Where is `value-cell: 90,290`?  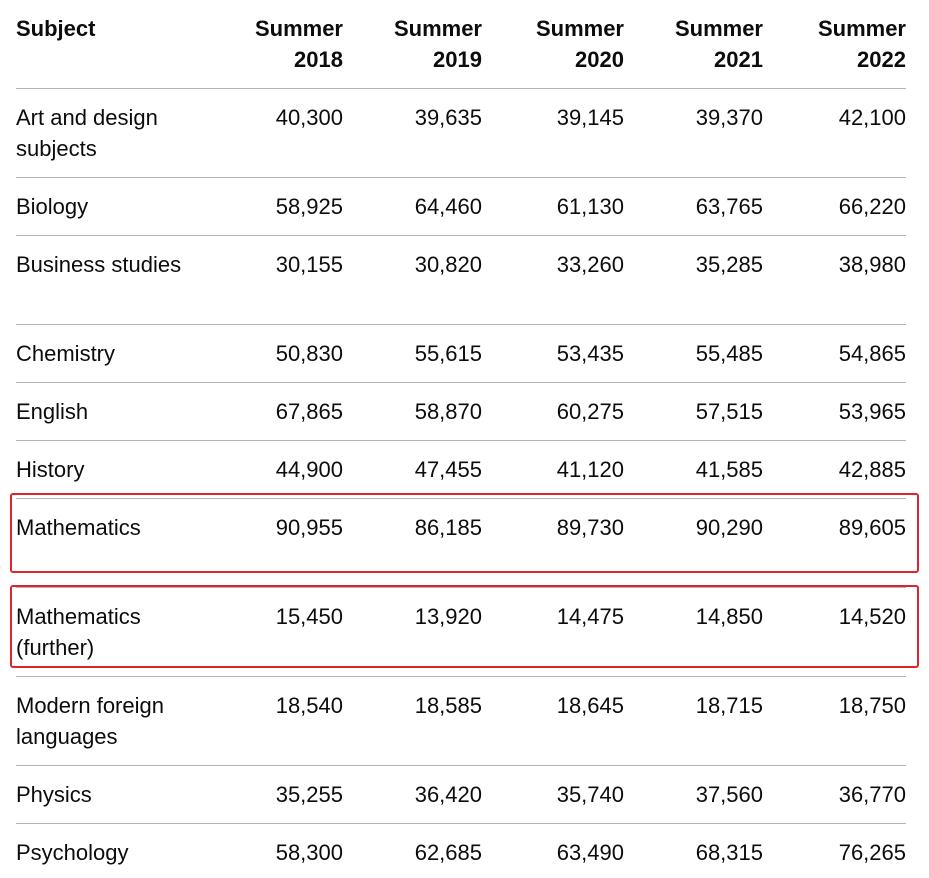 value-cell: 90,290 is located at coordinates (693, 543).